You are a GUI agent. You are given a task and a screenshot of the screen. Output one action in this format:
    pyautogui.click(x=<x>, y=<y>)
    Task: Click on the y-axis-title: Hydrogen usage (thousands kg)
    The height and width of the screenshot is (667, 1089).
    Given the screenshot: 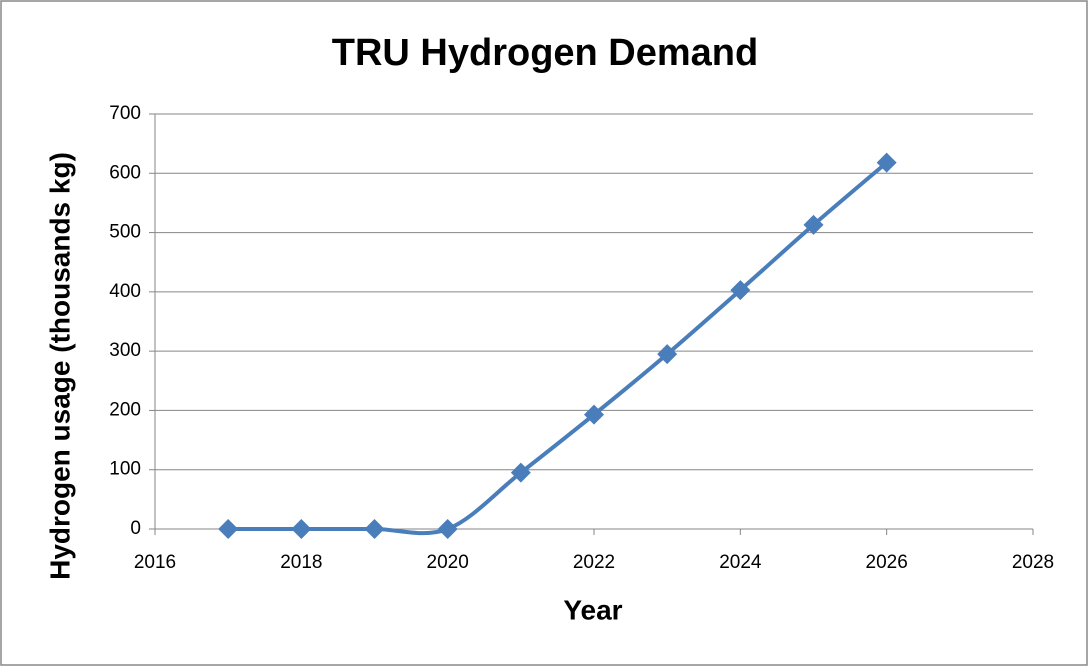 What is the action you would take?
    pyautogui.click(x=59, y=366)
    